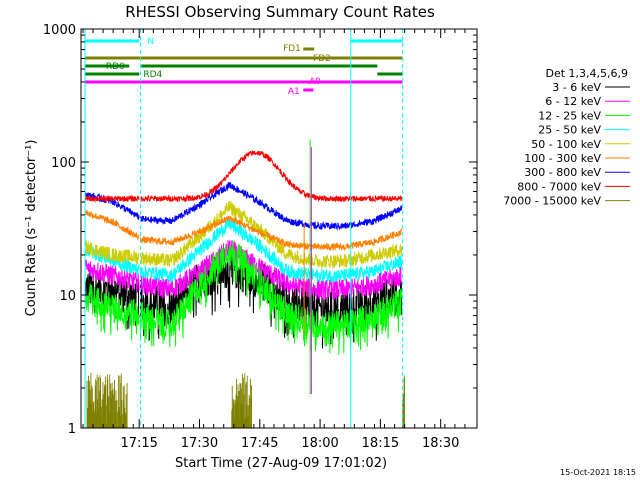  Describe the element at coordinates (138, 443) in the screenshot. I see `x-tick-label: 17:15` at that location.